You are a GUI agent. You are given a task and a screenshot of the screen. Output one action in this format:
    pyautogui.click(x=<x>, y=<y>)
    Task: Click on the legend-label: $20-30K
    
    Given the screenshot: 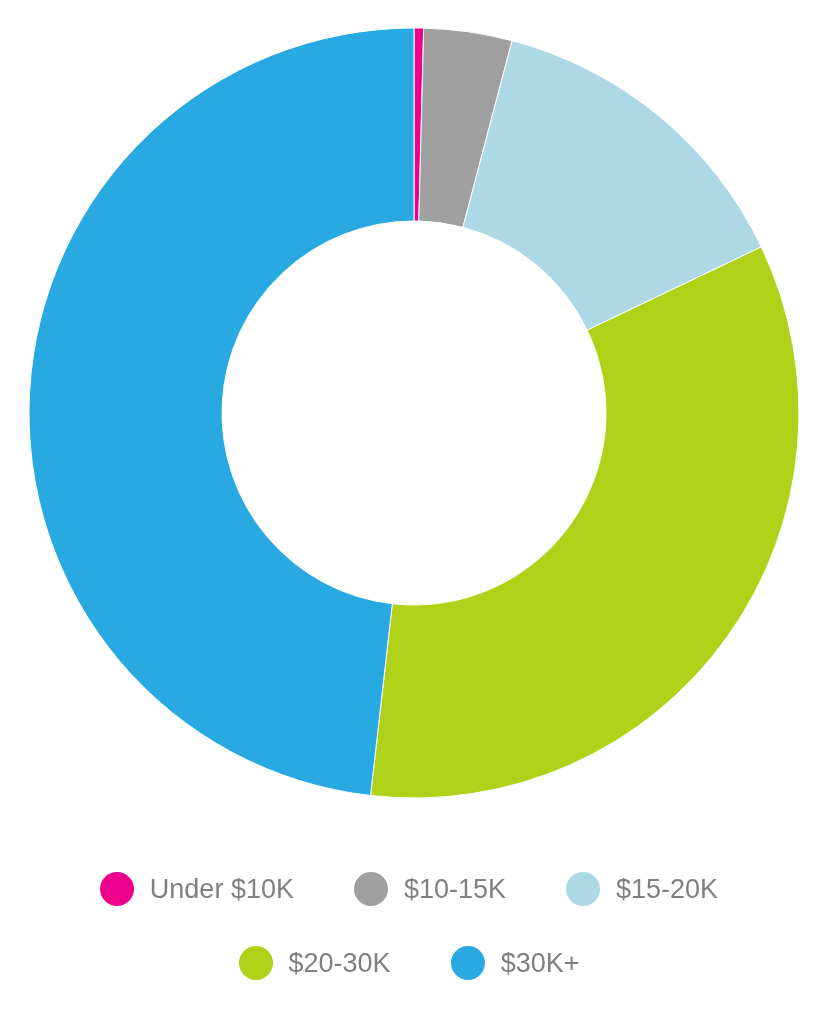 What is the action you would take?
    pyautogui.click(x=339, y=963)
    